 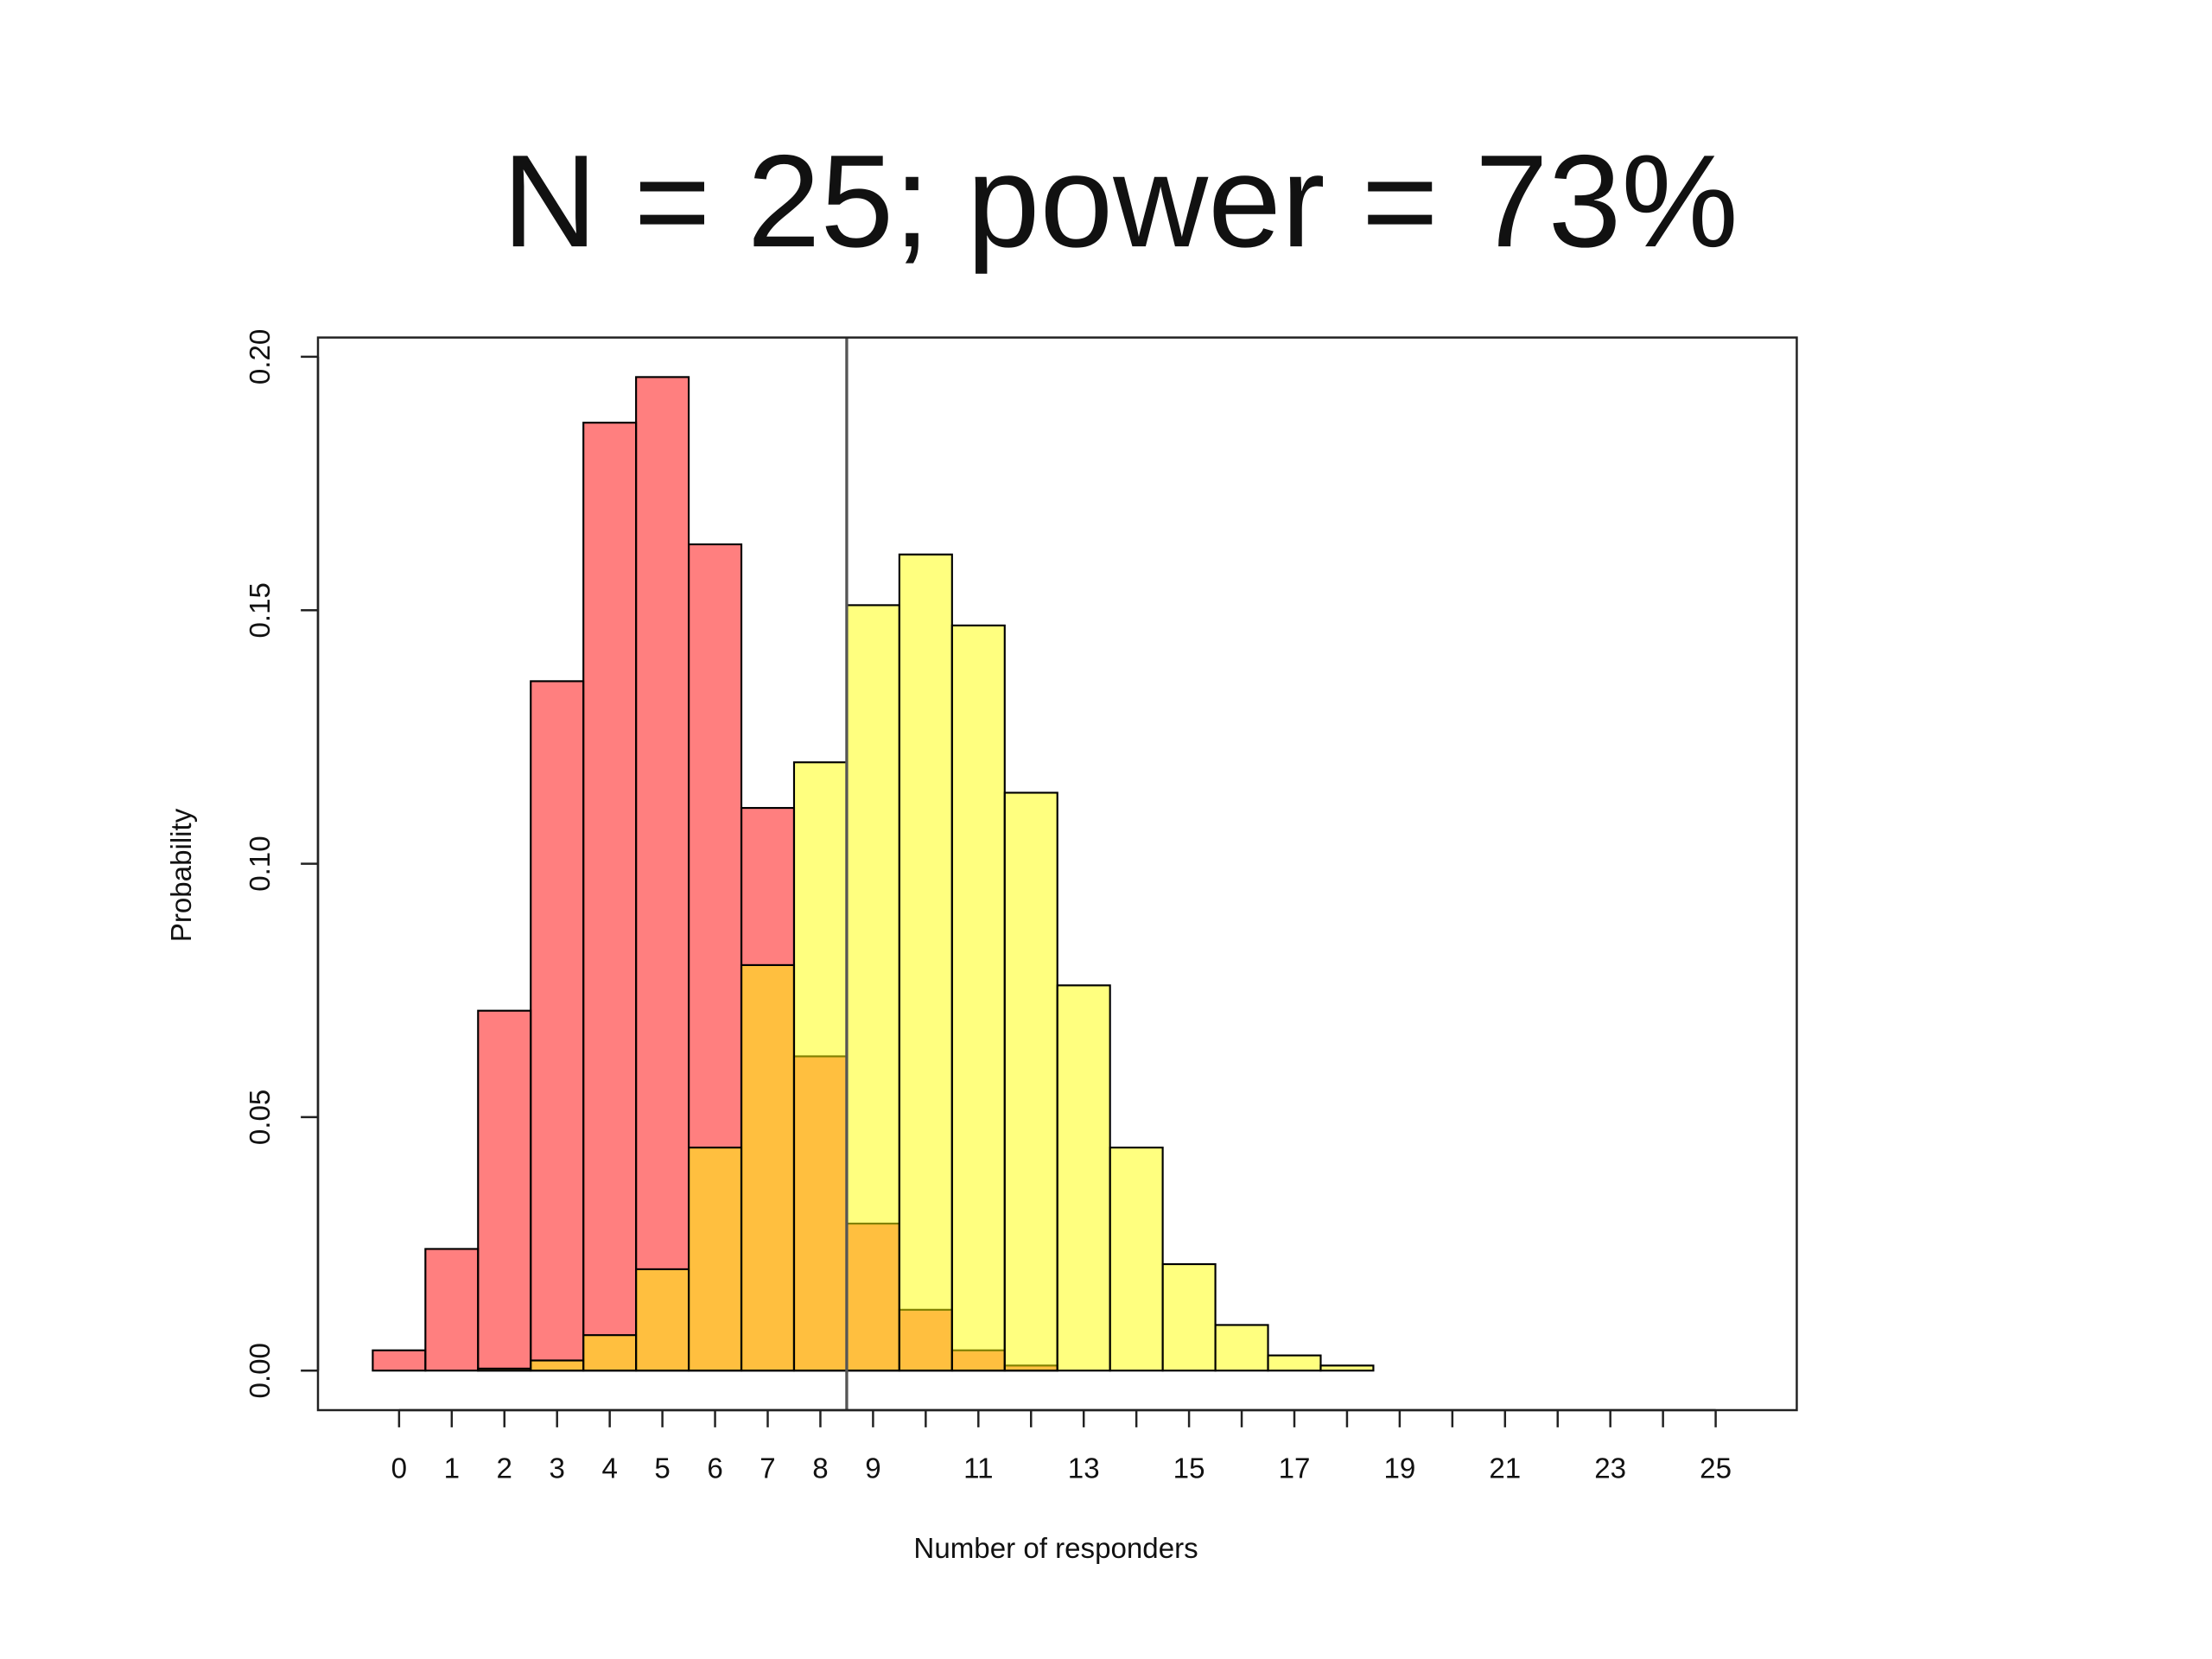 I want to click on x-tick-label: 13, so click(x=1084, y=1468).